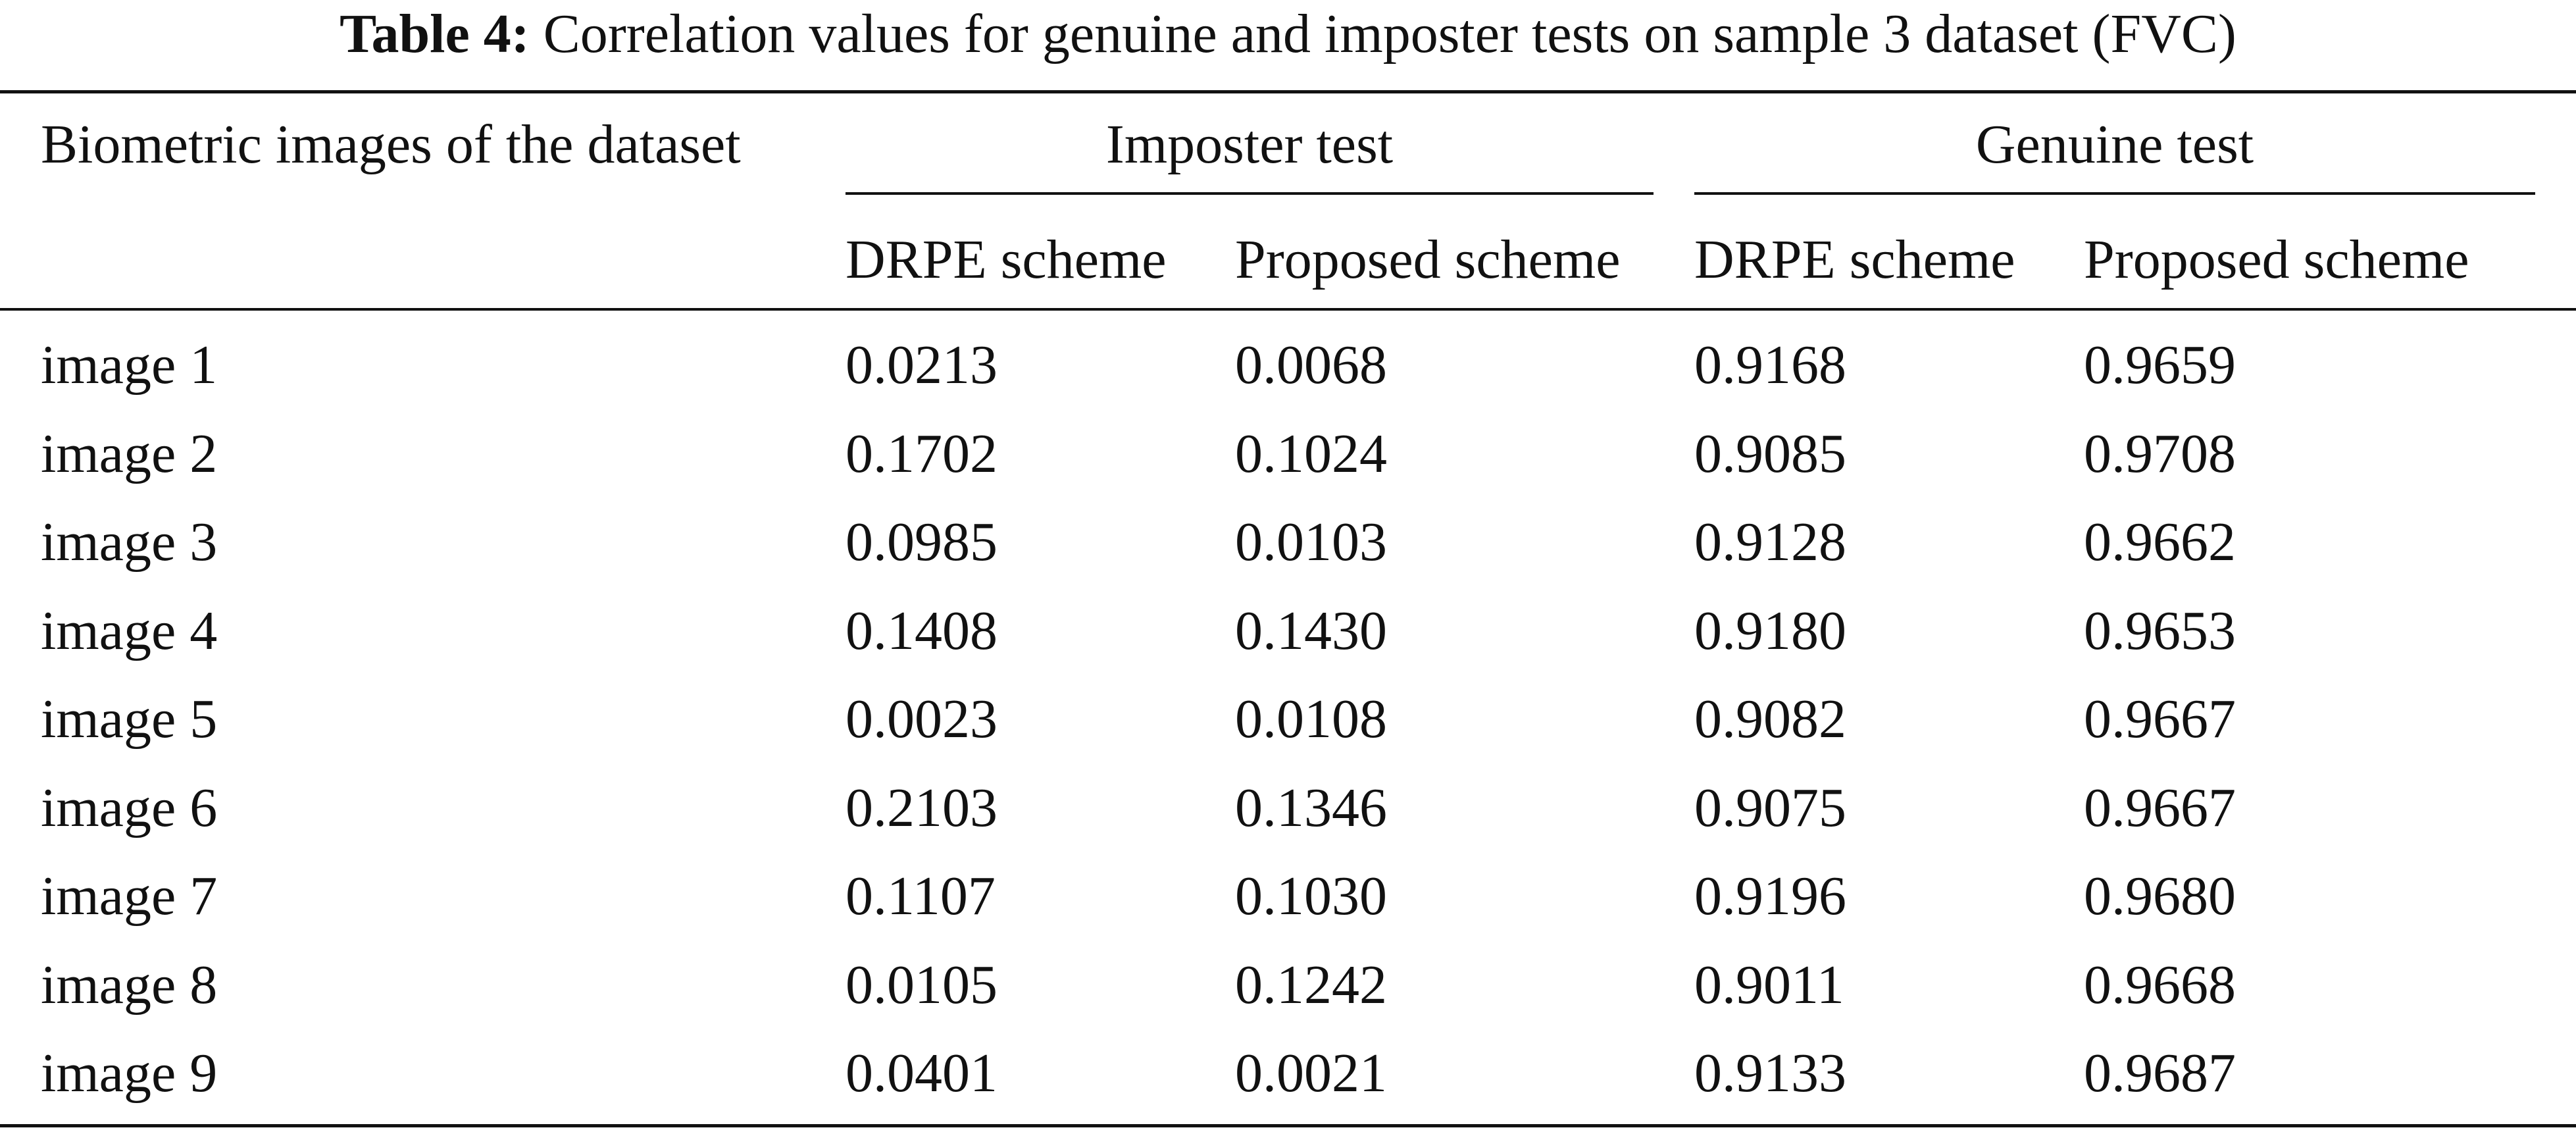  I want to click on genuine-proposed-cell: 0.9668, so click(2160, 985).